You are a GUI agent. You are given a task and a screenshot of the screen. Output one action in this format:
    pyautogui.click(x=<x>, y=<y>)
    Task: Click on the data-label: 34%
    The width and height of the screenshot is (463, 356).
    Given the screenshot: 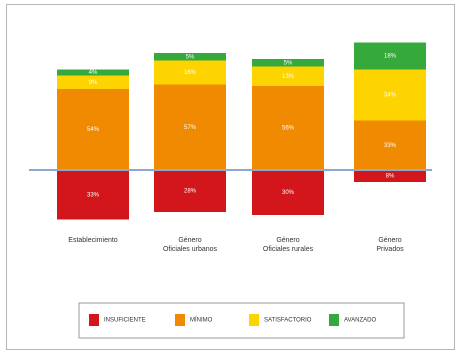 What is the action you would take?
    pyautogui.click(x=390, y=96)
    